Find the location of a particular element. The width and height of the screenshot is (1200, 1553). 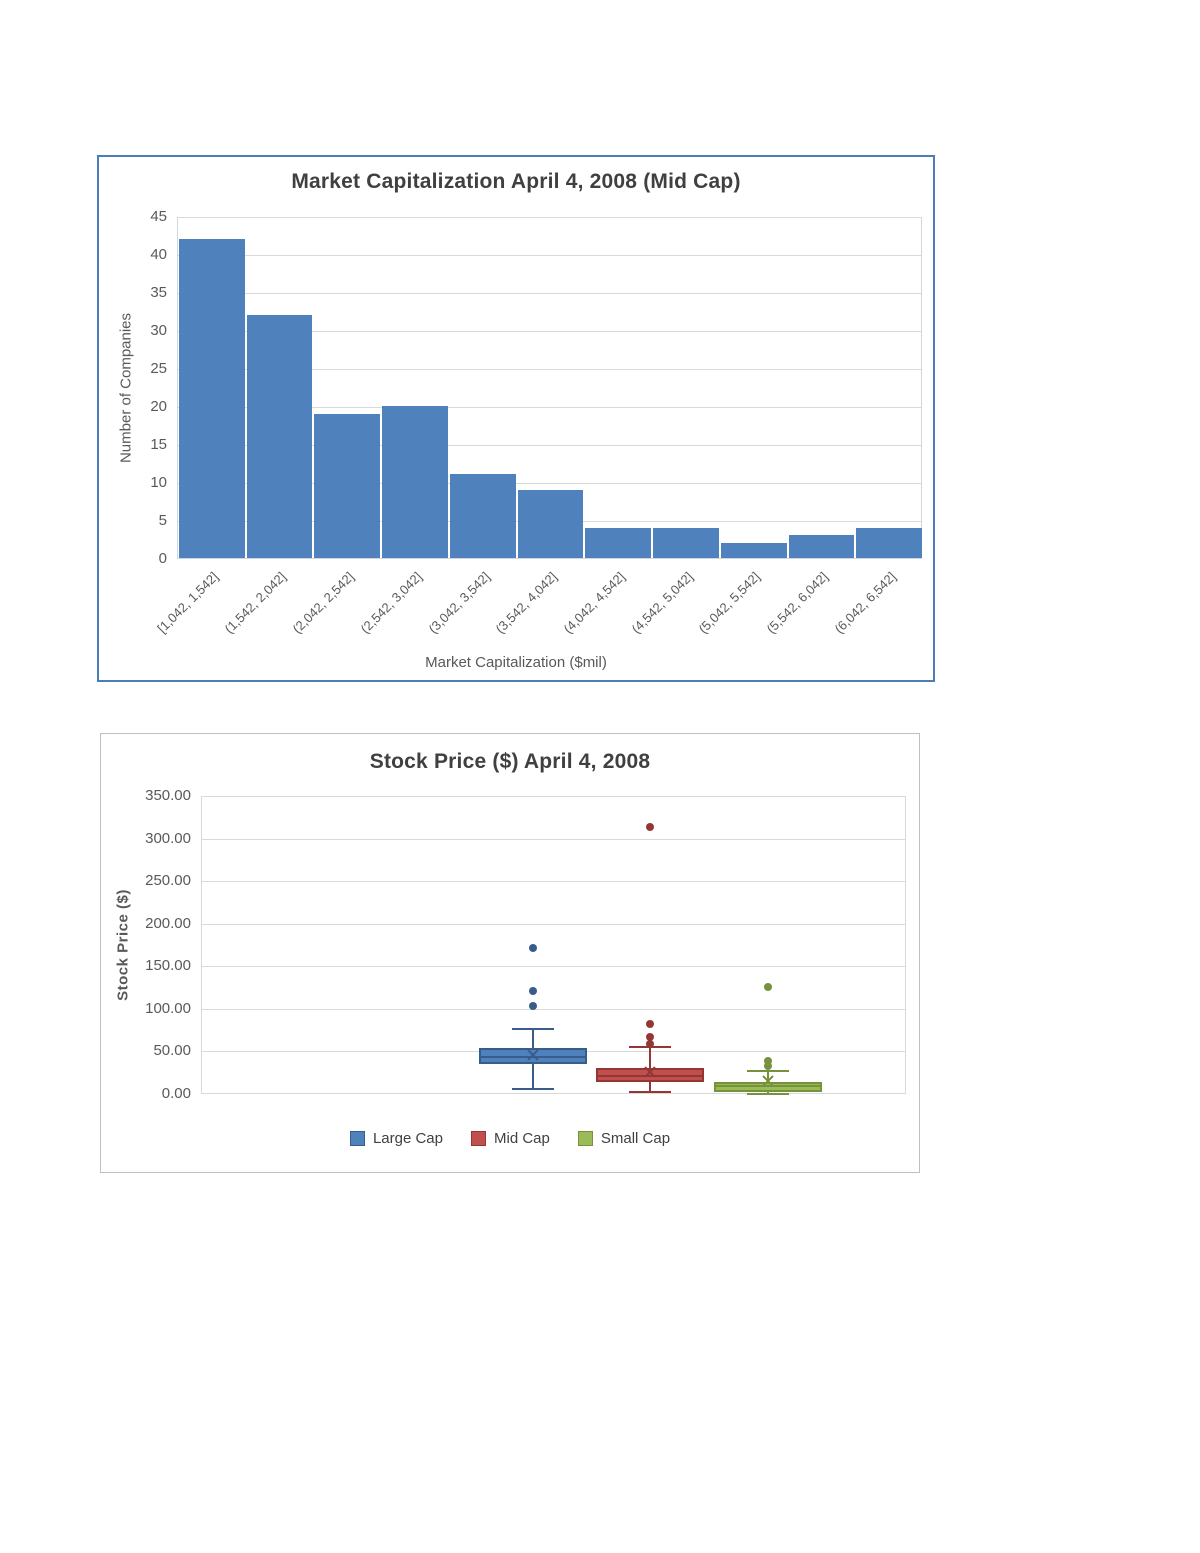

boxplot-legend: Large Cap Mid Cap Small Cap is located at coordinates (510, 1138).